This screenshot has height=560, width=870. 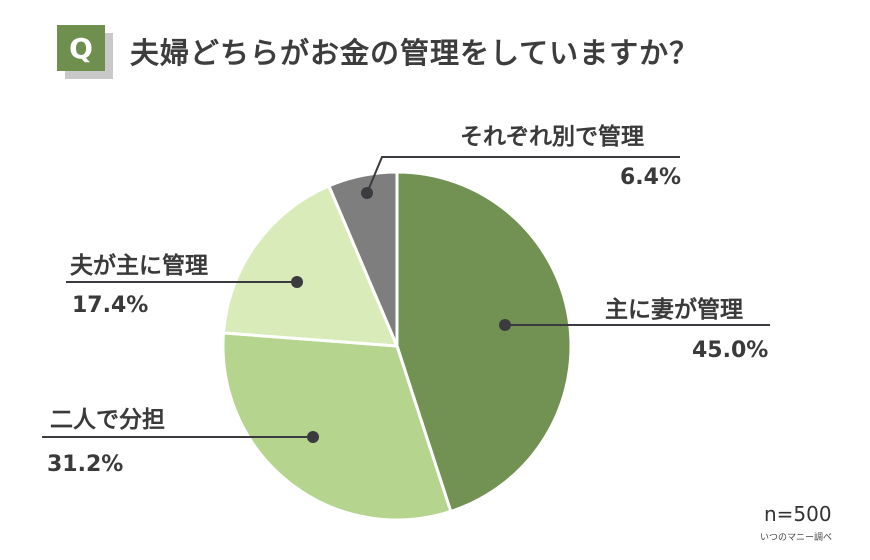 What do you see at coordinates (362, 258) in the screenshot?
I see `slice-separate` at bounding box center [362, 258].